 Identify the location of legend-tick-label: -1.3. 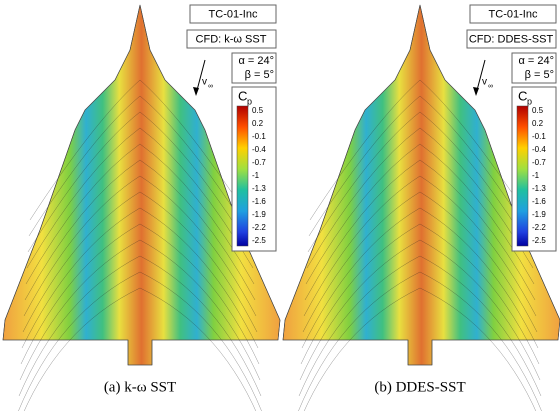
(259, 188).